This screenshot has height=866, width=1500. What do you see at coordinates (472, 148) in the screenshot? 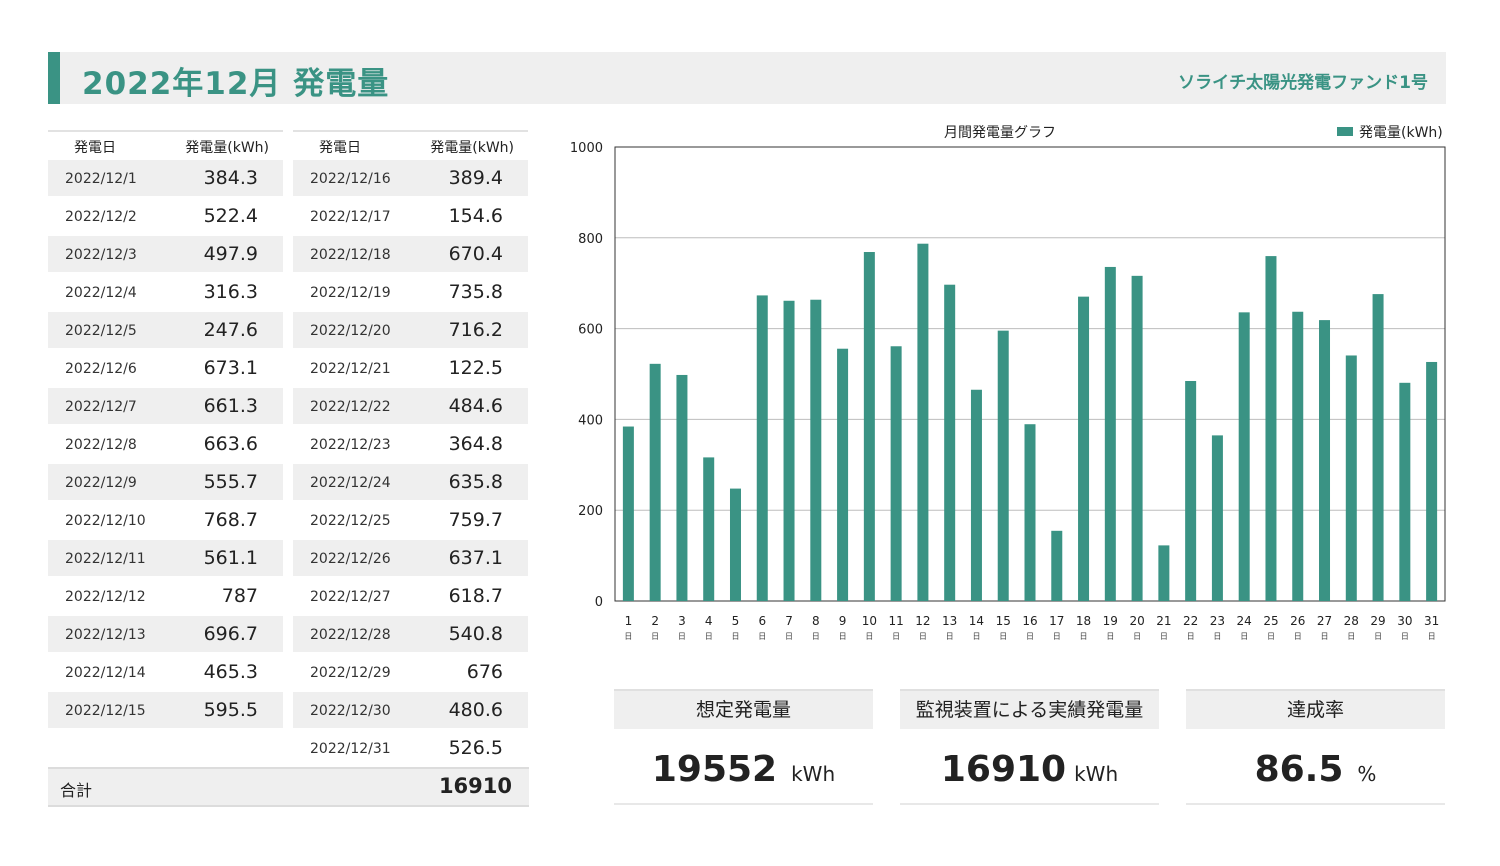
I see `value-column-header: 発電量(kWh)` at bounding box center [472, 148].